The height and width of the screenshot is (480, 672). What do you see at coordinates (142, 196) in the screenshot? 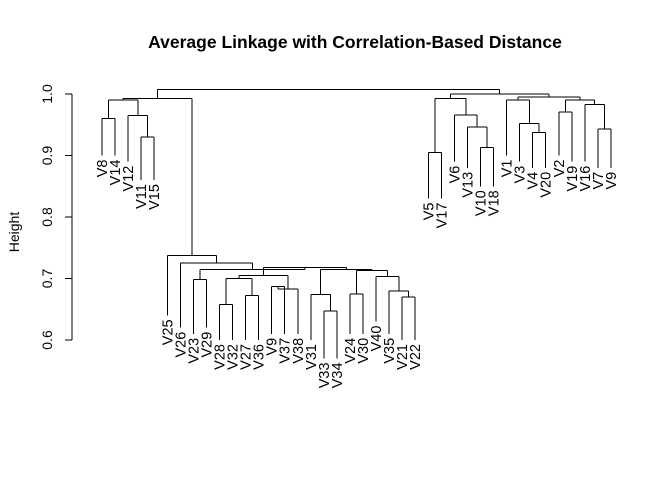
I see `leaf-label: V11` at bounding box center [142, 196].